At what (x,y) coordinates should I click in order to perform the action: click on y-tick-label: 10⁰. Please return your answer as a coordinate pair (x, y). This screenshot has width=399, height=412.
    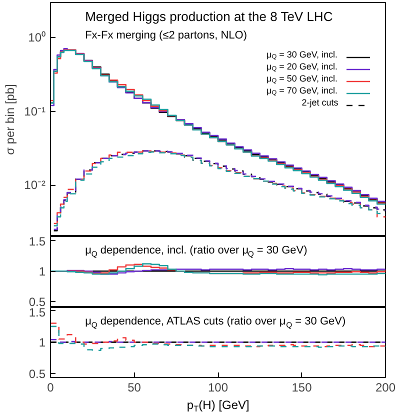
    Looking at the image, I should click on (37, 37).